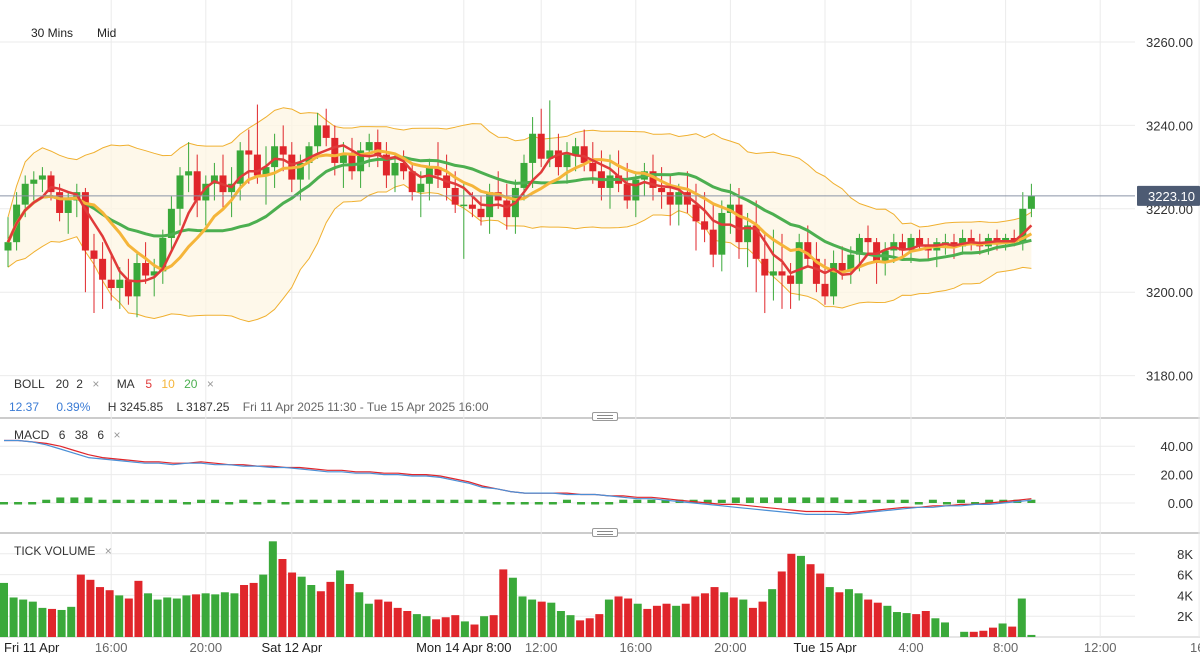 This screenshot has width=1200, height=658. What do you see at coordinates (117, 435) in the screenshot?
I see `macd-close-icon: ×` at bounding box center [117, 435].